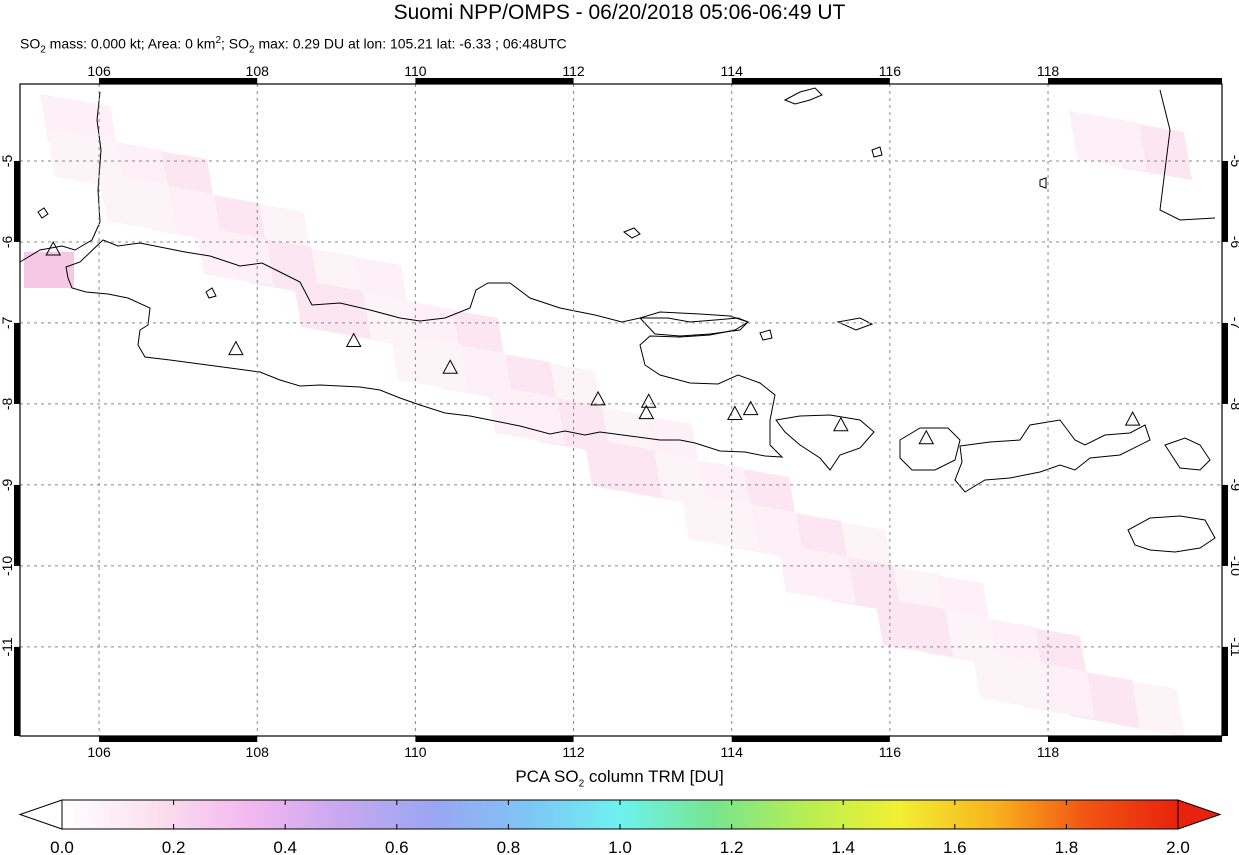 The height and width of the screenshot is (855, 1239). What do you see at coordinates (1233, 404) in the screenshot?
I see `y-tick-label-right: -8` at bounding box center [1233, 404].